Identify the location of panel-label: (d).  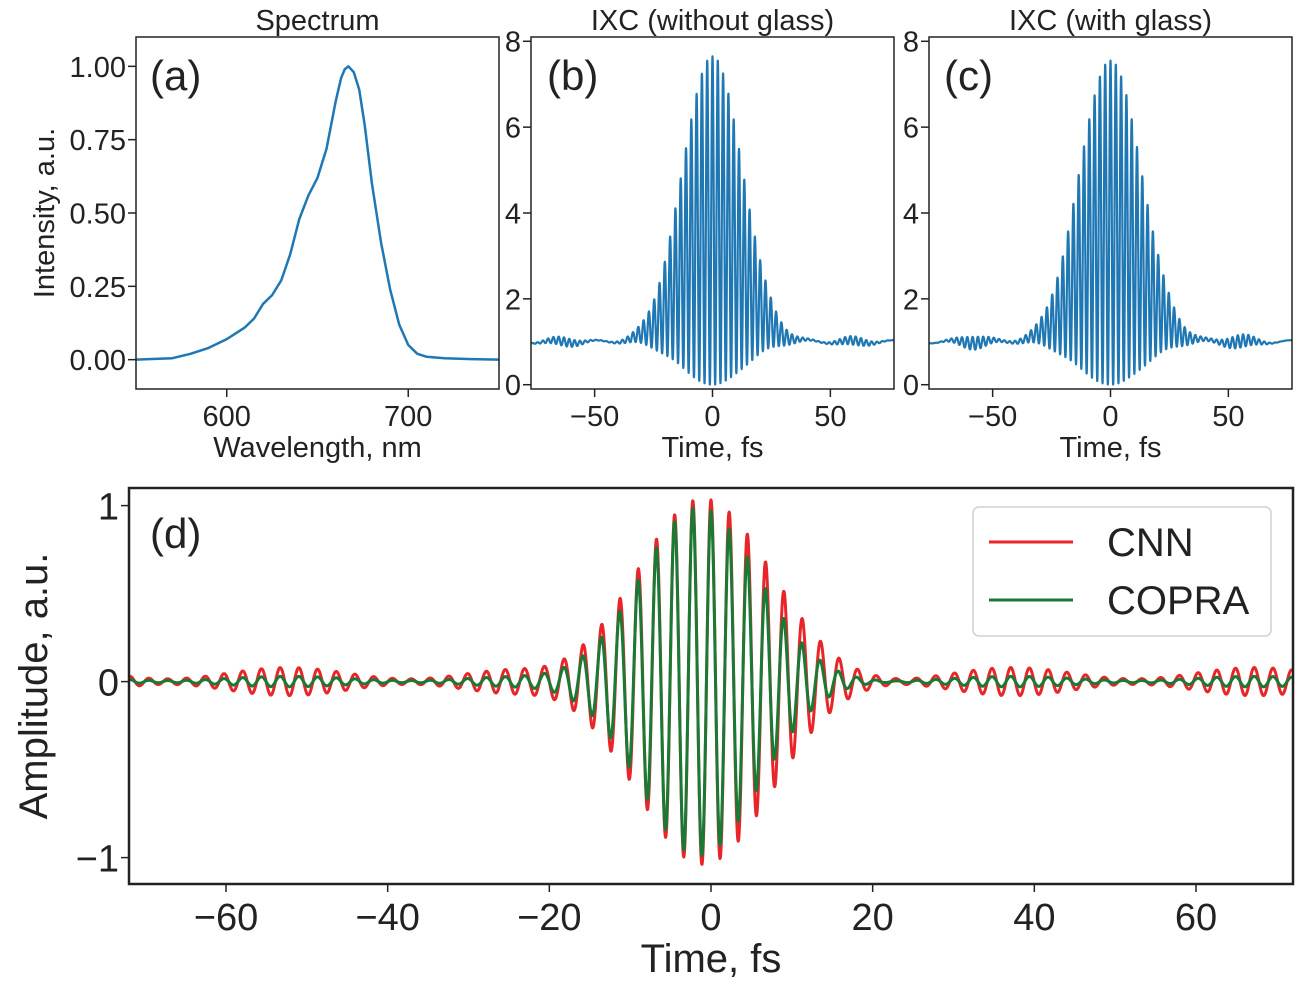
(175, 533).